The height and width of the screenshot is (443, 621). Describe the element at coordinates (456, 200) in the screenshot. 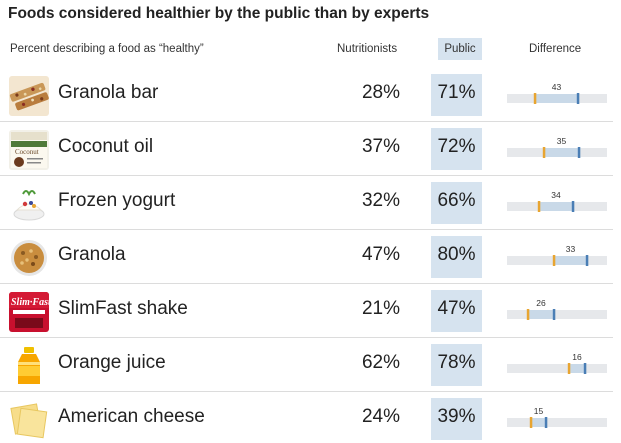

I see `public-value: 66%` at that location.